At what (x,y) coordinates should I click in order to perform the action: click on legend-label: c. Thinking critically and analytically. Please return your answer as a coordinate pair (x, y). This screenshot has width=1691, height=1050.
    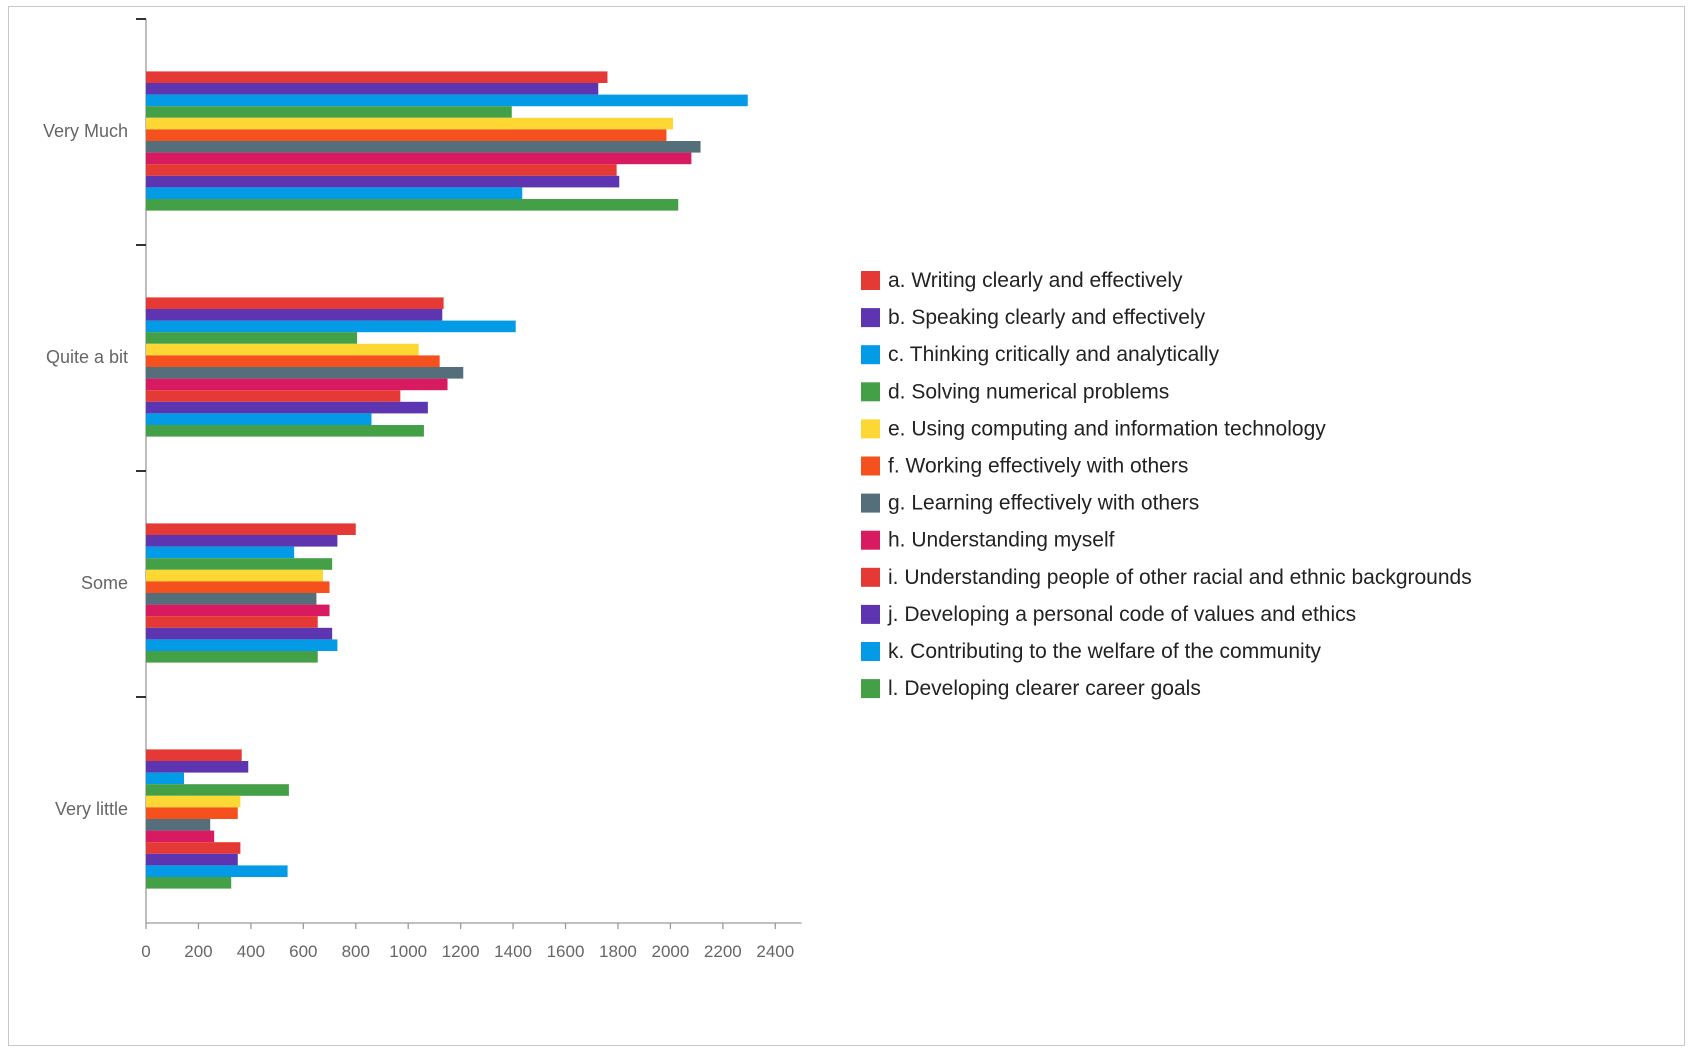
    Looking at the image, I should click on (1054, 354).